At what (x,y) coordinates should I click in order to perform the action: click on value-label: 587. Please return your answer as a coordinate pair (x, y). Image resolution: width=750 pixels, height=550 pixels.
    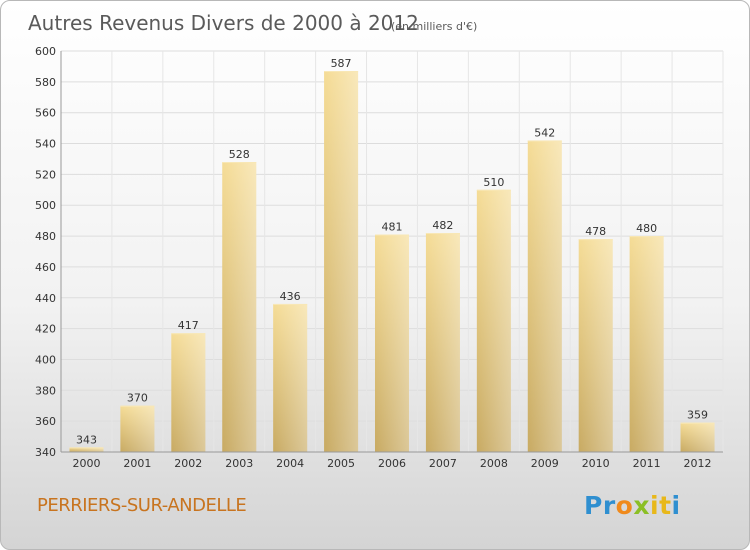
    Looking at the image, I should click on (341, 63).